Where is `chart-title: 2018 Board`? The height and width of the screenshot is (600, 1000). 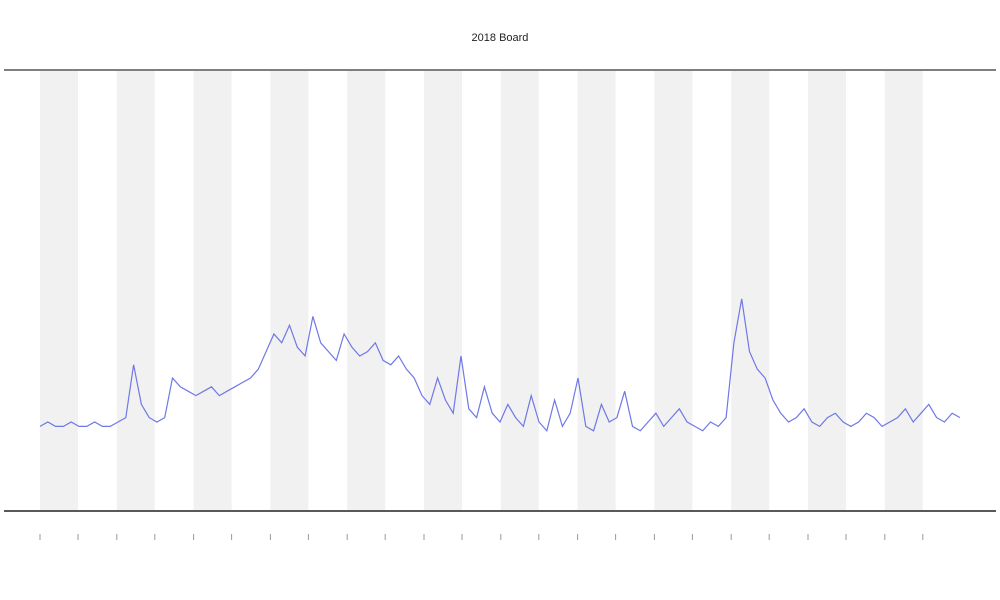
chart-title: 2018 Board is located at coordinates (500, 38).